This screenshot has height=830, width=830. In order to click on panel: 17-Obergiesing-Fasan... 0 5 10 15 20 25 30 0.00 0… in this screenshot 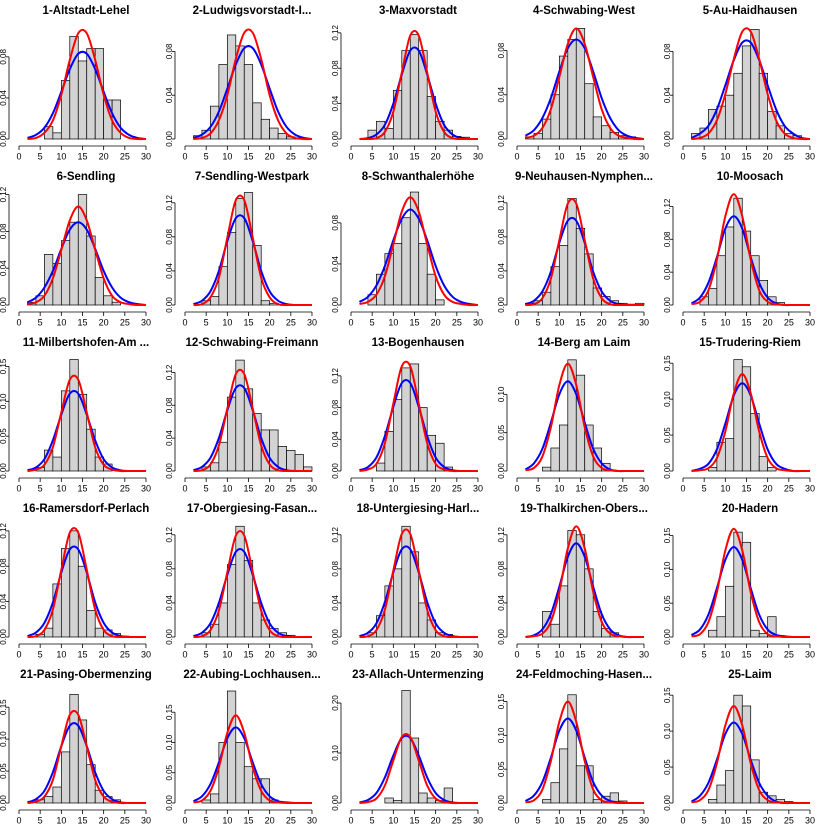, I will do `click(241, 581)`.